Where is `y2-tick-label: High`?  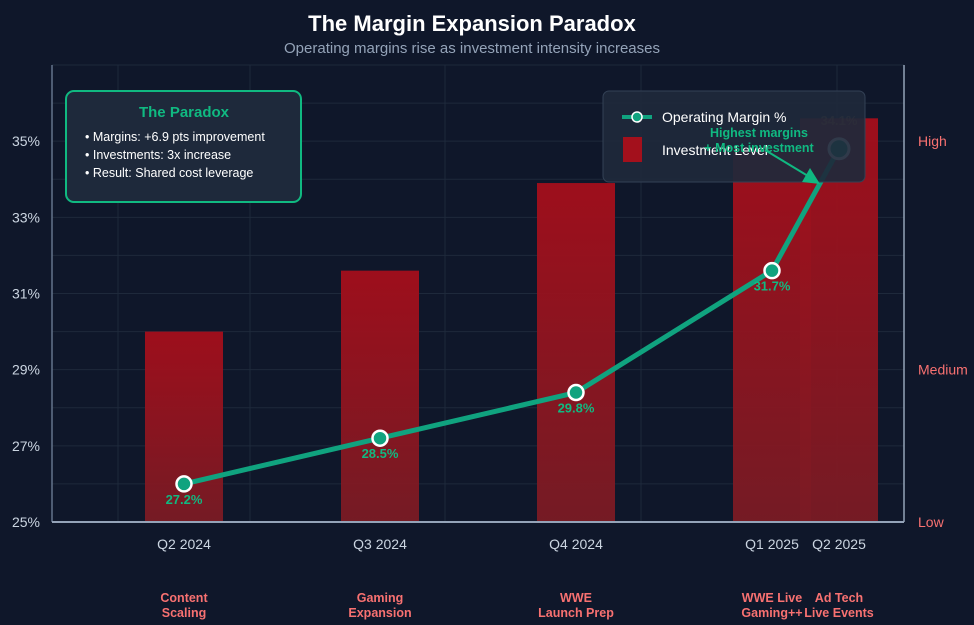 y2-tick-label: High is located at coordinates (932, 141).